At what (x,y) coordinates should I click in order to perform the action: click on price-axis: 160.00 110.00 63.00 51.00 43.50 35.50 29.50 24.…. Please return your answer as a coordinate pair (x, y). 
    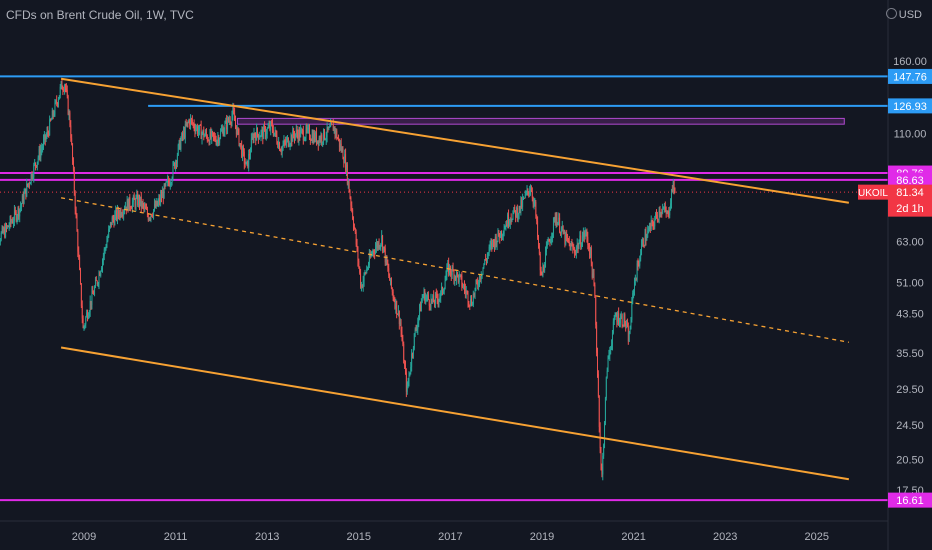
    Looking at the image, I should click on (910, 276).